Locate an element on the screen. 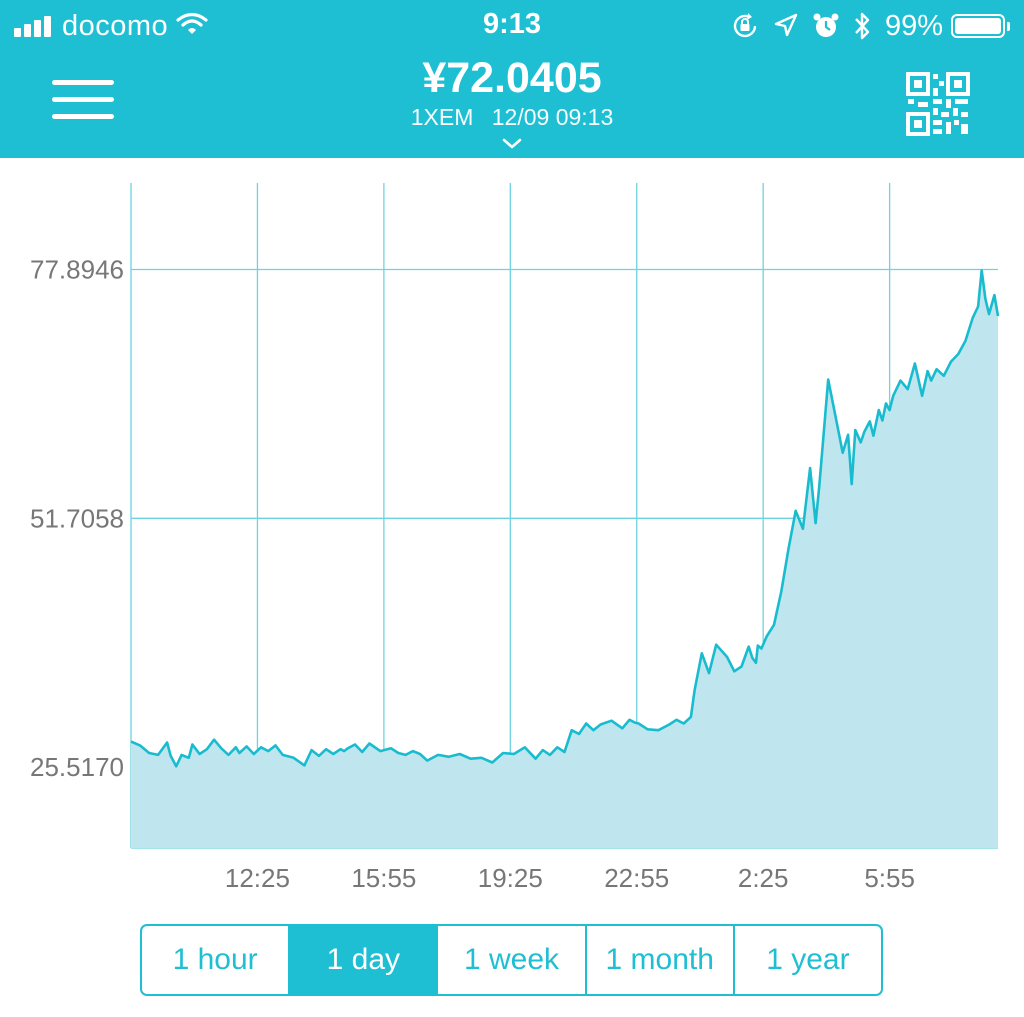 The image size is (1024, 1017). x-tick-label: 22:55 is located at coordinates (636, 878).